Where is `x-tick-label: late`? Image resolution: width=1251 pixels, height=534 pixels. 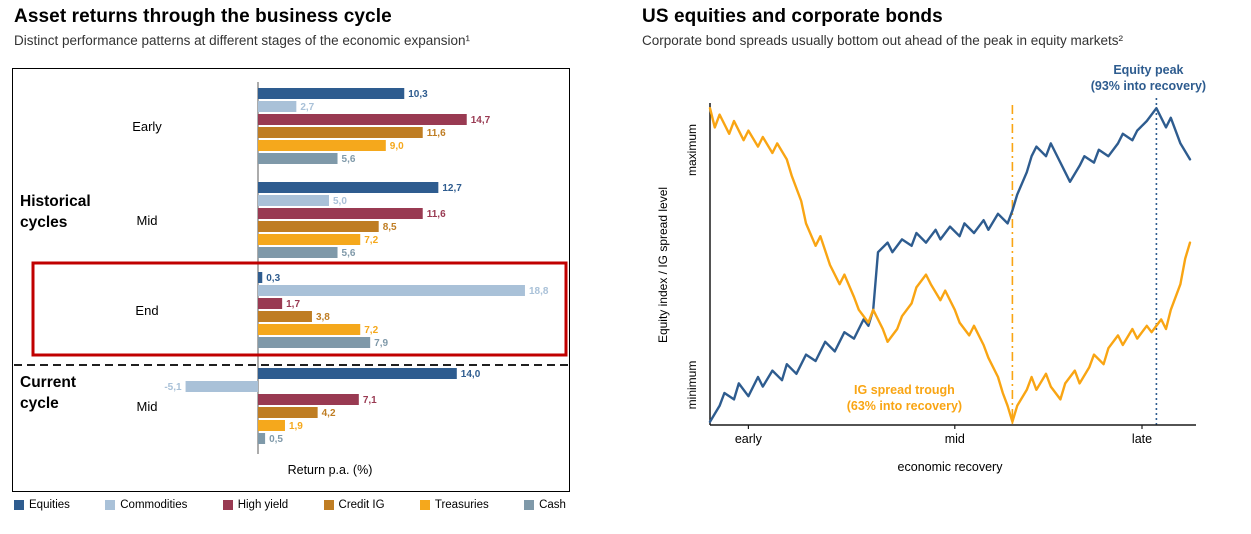 x-tick-label: late is located at coordinates (1142, 439).